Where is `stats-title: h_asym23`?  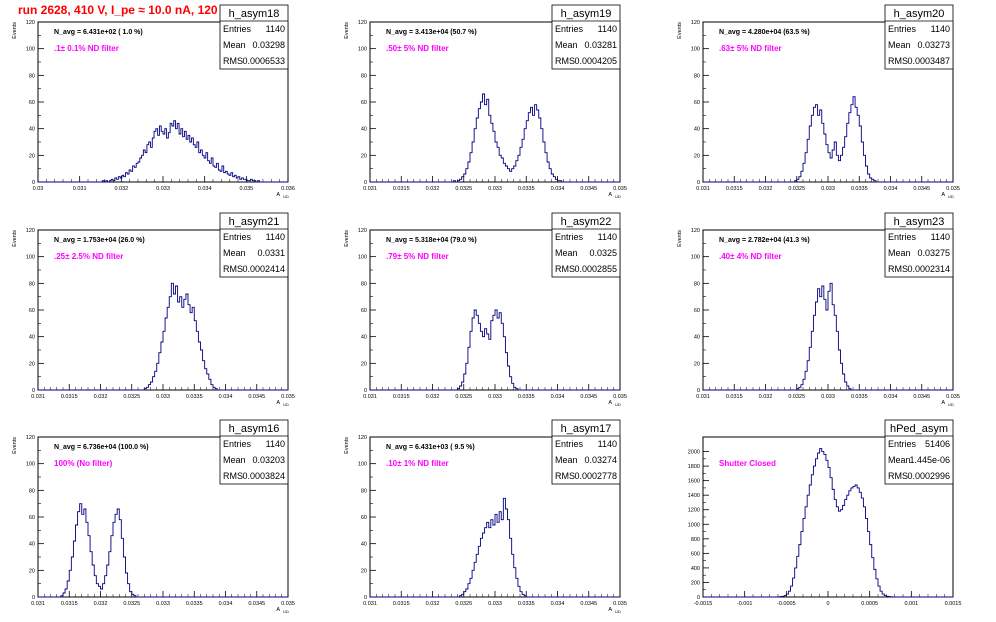
stats-title: h_asym23 is located at coordinates (919, 222).